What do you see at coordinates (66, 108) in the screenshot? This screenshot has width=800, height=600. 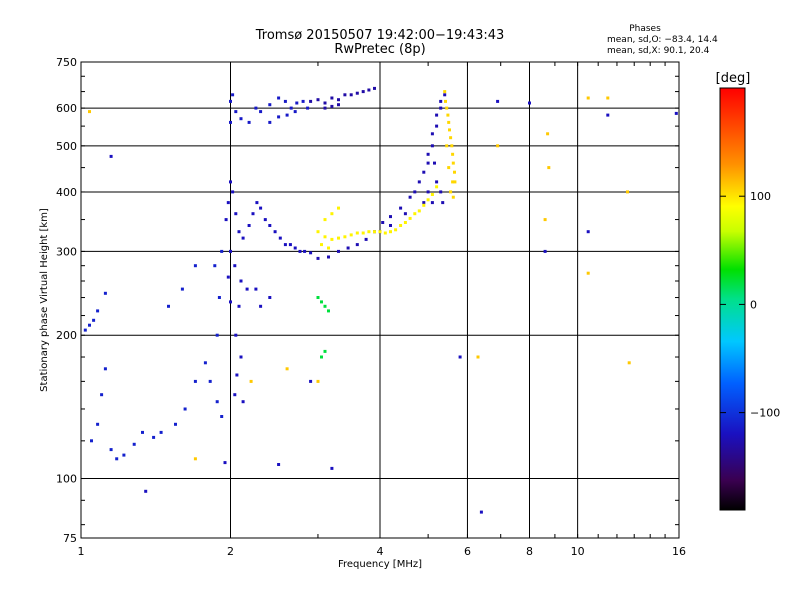 I see `y-tick-label: 600` at bounding box center [66, 108].